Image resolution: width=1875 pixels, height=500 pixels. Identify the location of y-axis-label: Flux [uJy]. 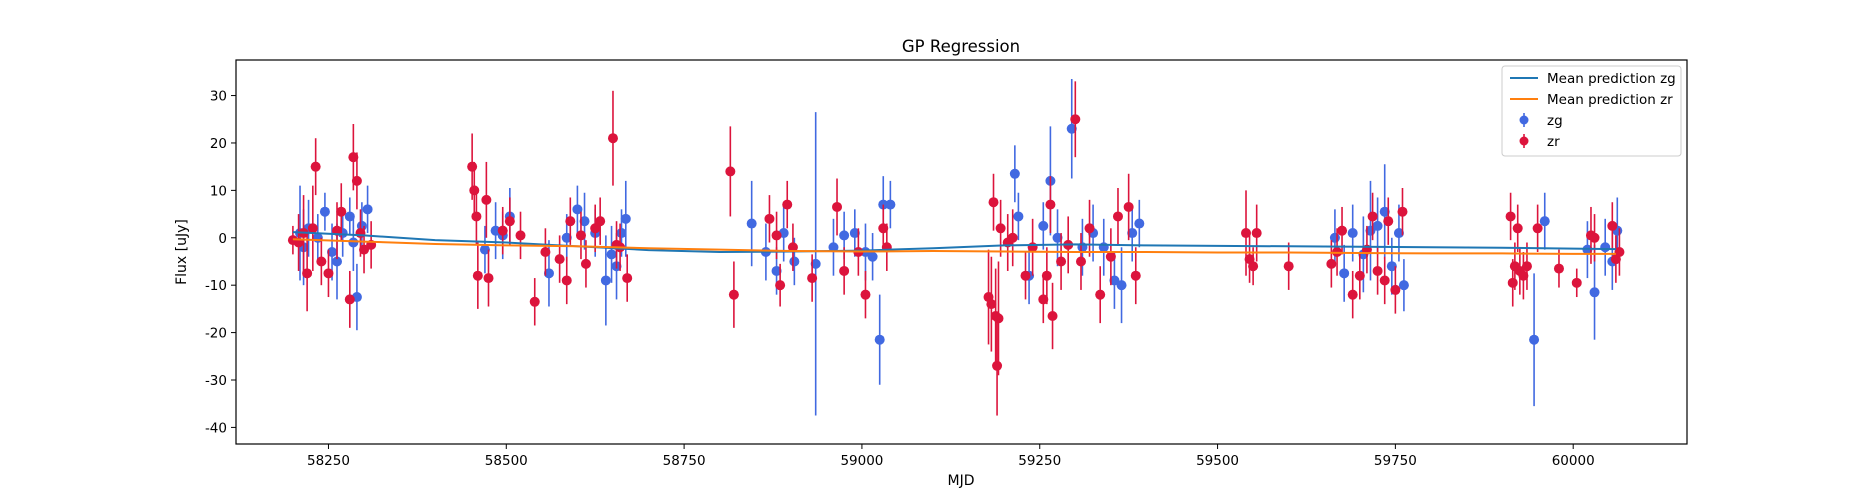
(182, 252).